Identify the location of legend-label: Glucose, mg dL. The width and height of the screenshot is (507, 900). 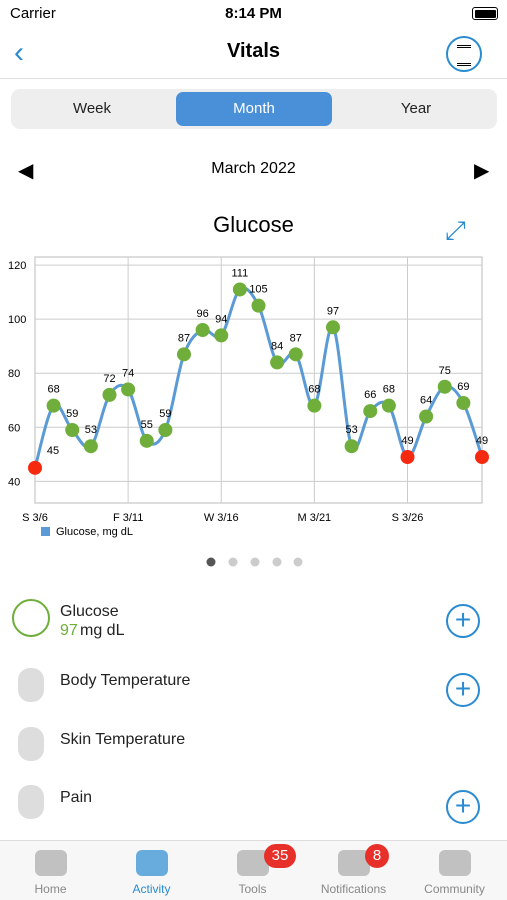
(94, 532).